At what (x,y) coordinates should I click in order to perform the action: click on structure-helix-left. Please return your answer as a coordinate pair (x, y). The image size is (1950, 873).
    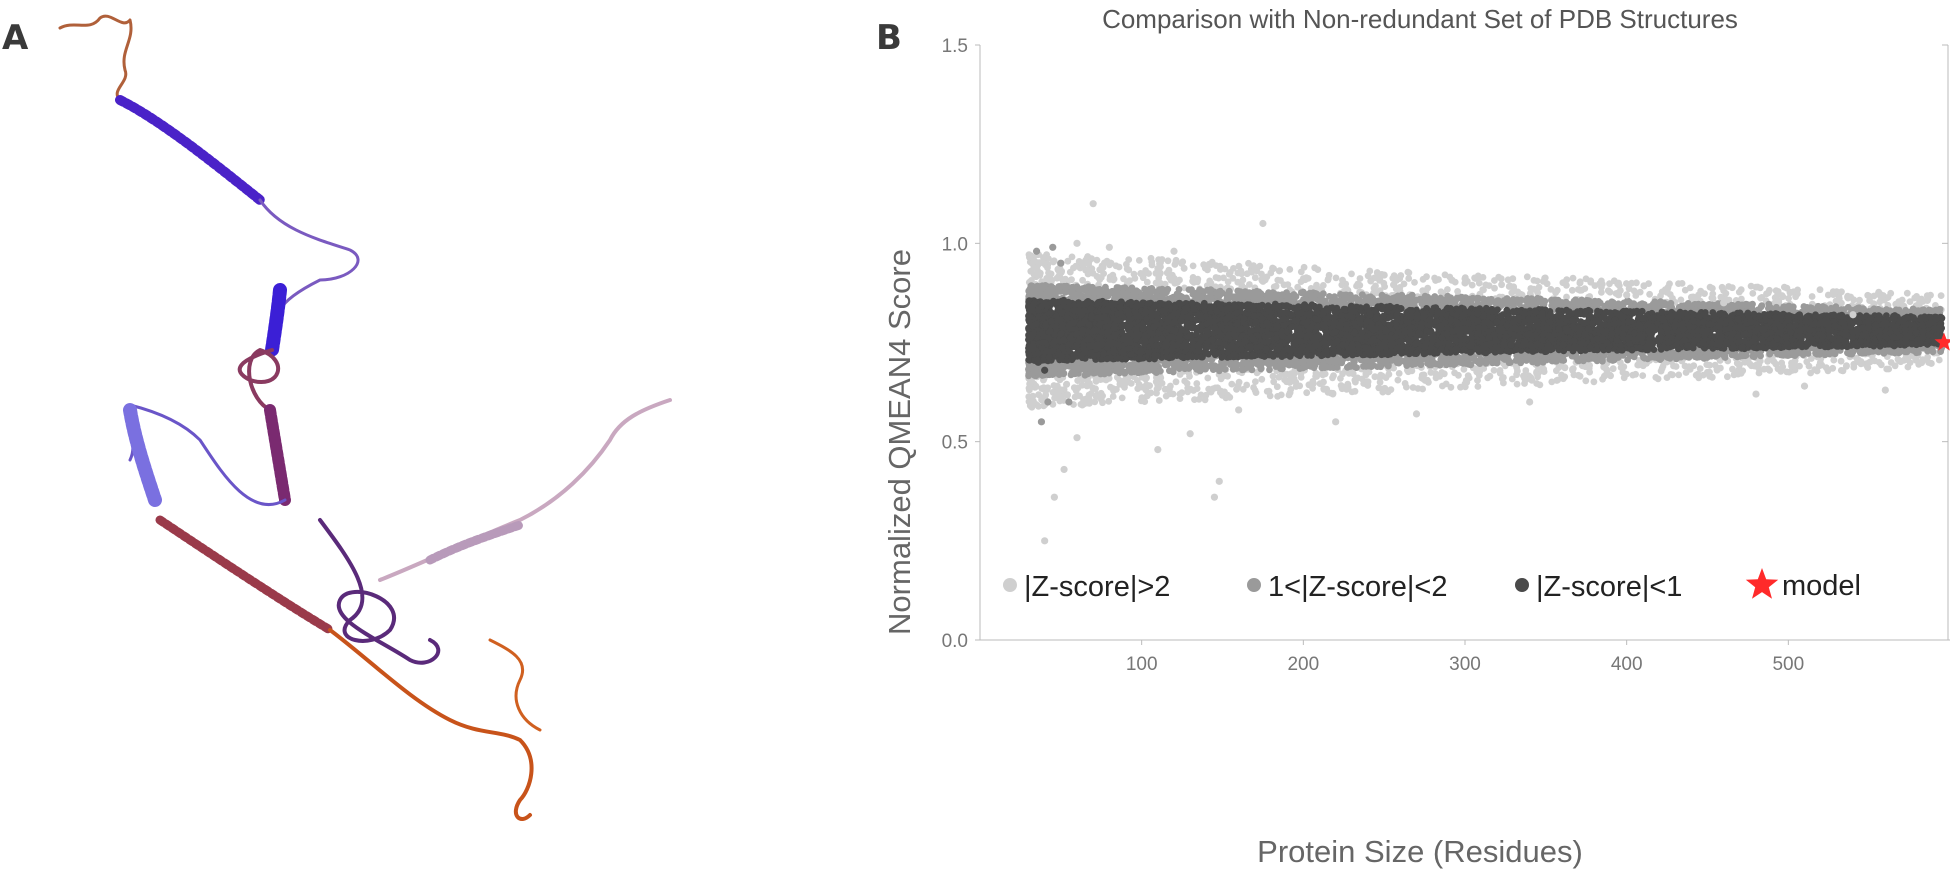
    Looking at the image, I should click on (142, 455).